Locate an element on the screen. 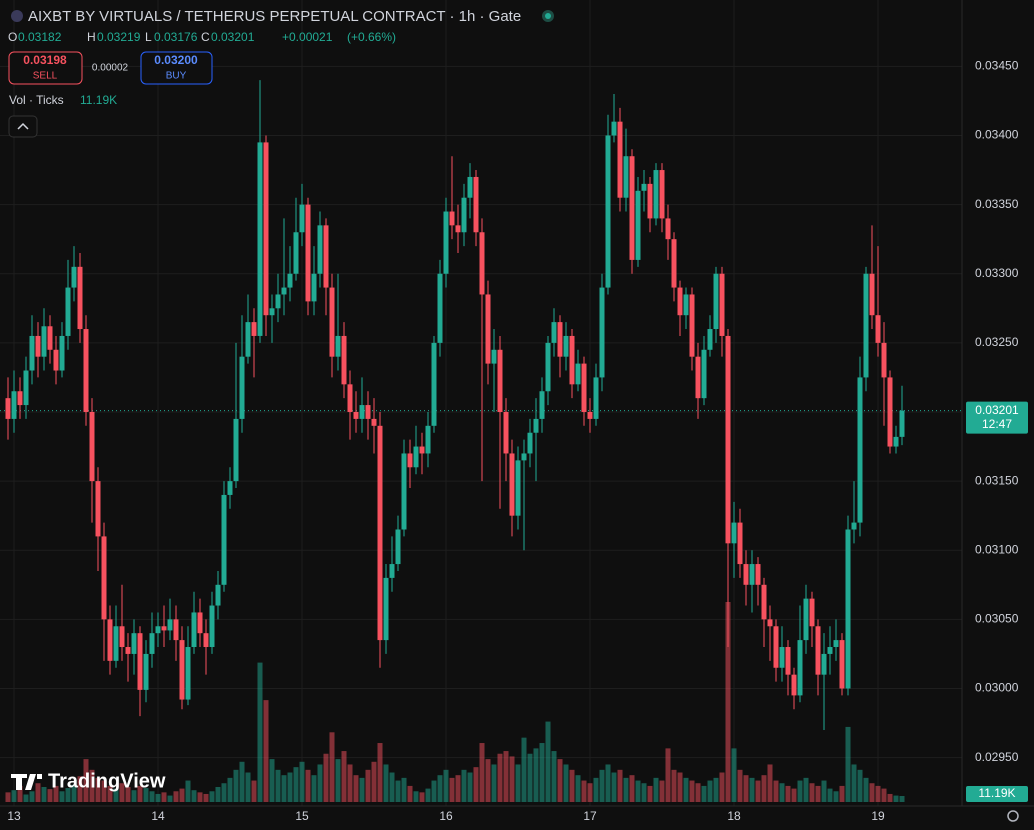  buy-button is located at coordinates (176, 68).